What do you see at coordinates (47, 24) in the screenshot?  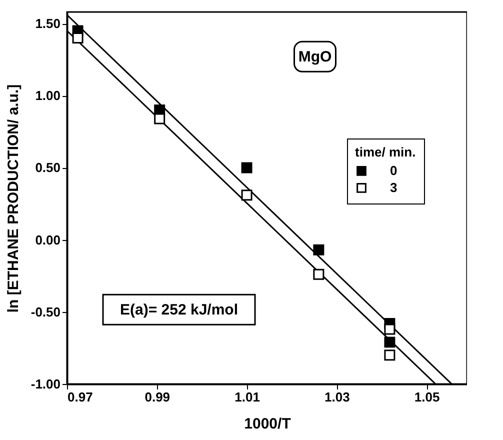 I see `y-tick-label: 1.50` at bounding box center [47, 24].